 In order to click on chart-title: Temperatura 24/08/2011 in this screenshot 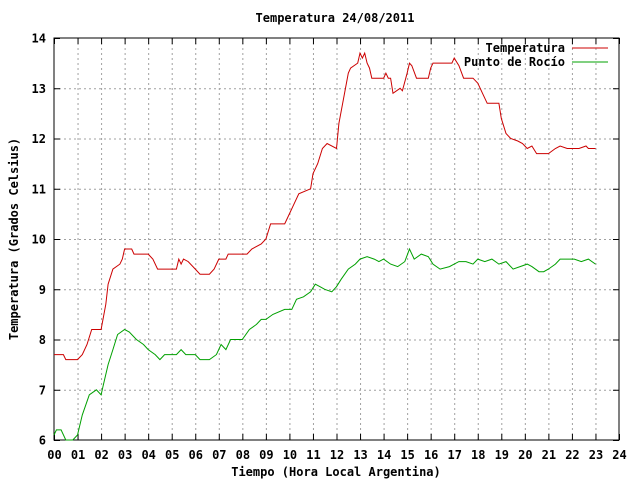, I will do `click(335, 18)`.